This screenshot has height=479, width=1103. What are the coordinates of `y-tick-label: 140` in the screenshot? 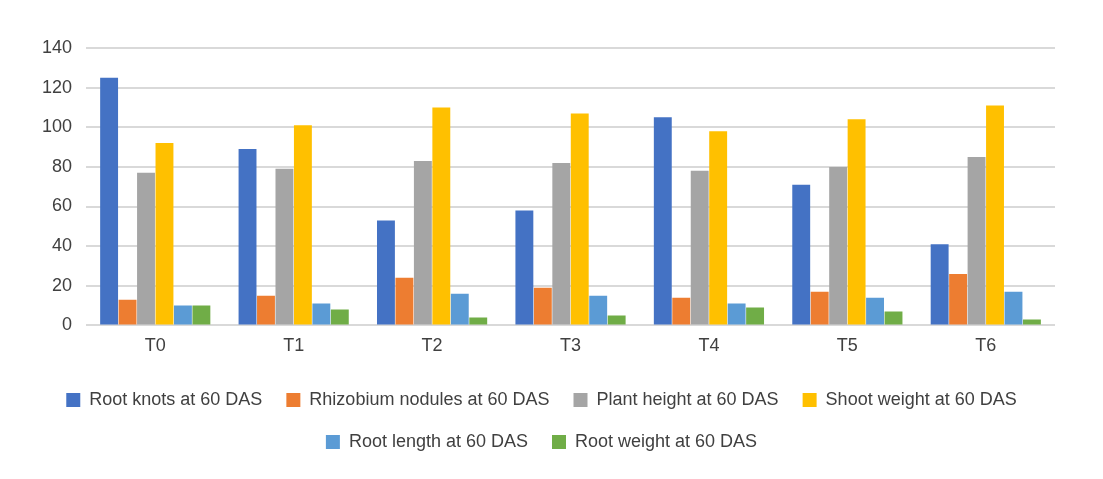 It's located at (57, 46).